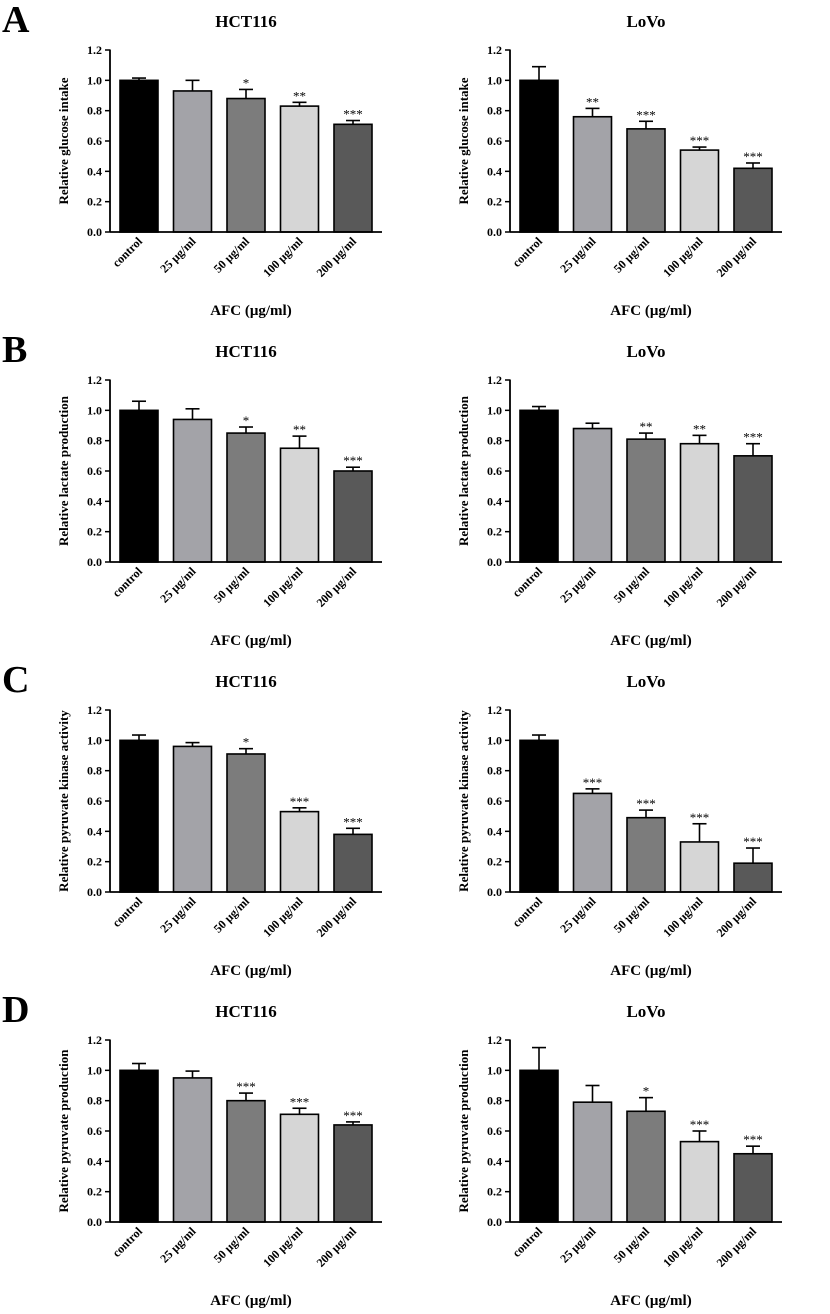 This screenshot has height=1314, width=830. Describe the element at coordinates (63, 140) in the screenshot. I see `y-axis-label: Relative glucose intake` at that location.